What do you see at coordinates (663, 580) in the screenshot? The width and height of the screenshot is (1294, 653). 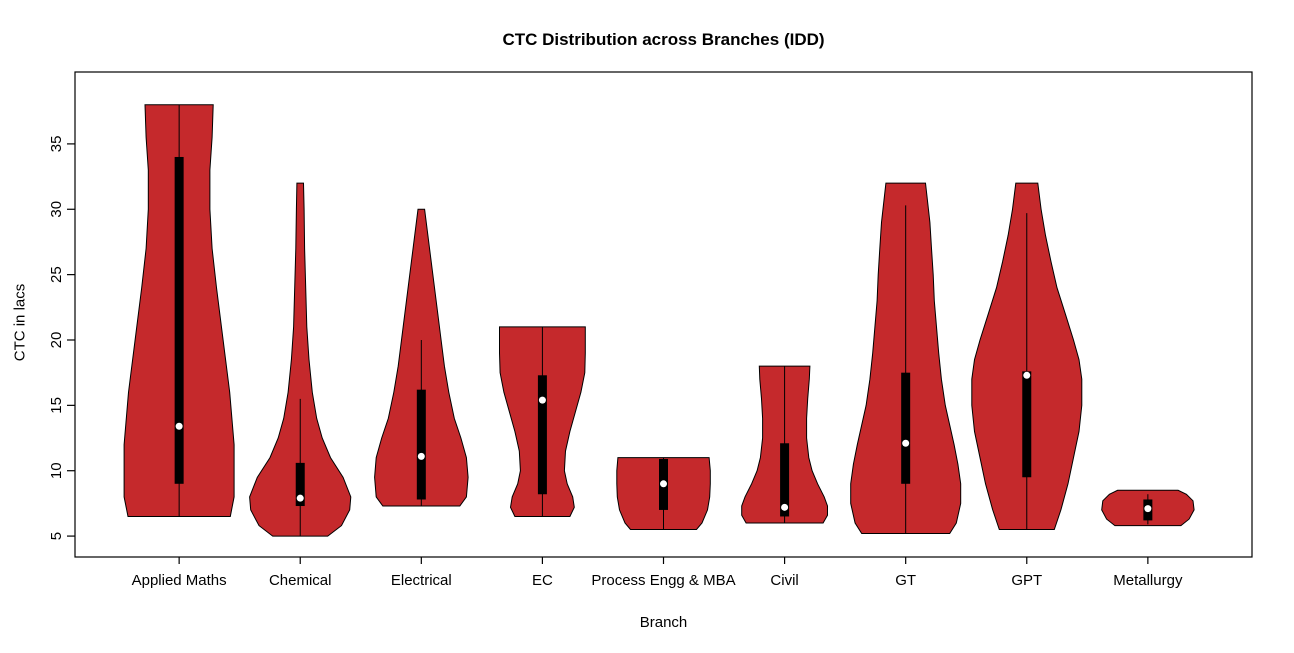 I see `x-tick-label-process-engg-mba: Process Engg & MBA` at bounding box center [663, 580].